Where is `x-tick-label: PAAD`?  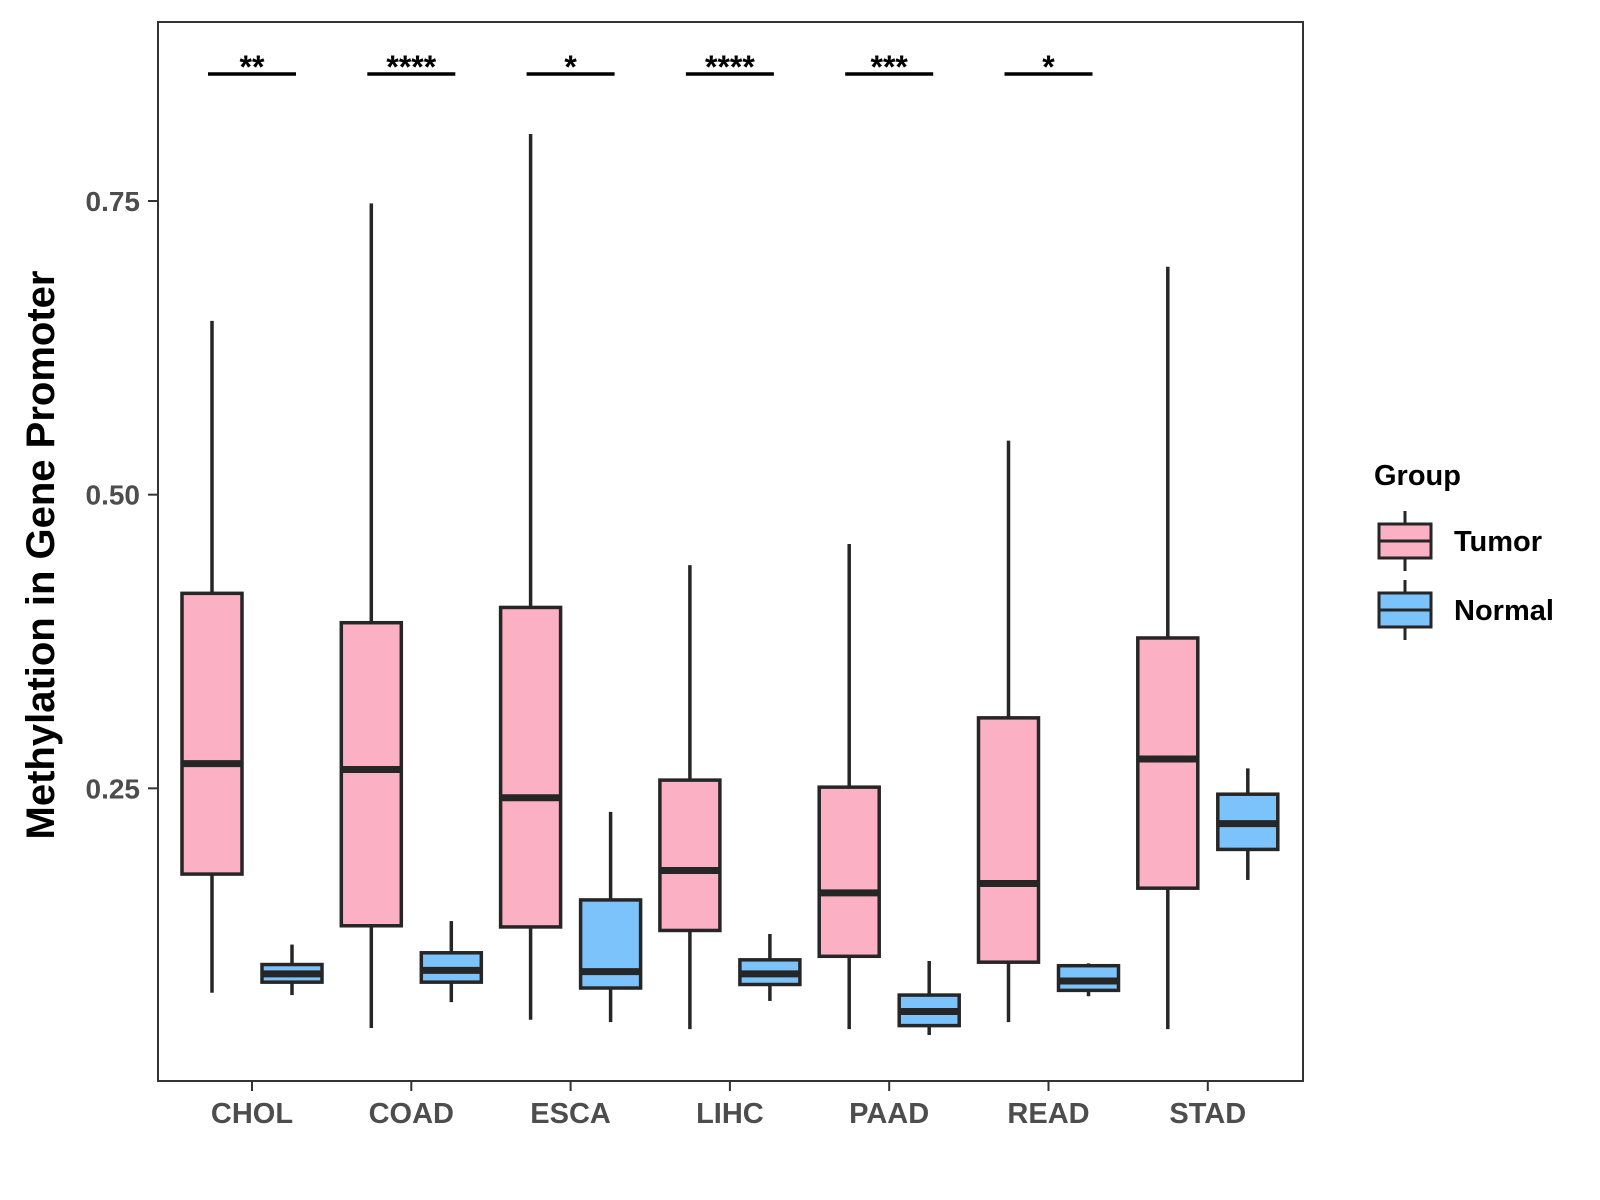
x-tick-label: PAAD is located at coordinates (889, 1114).